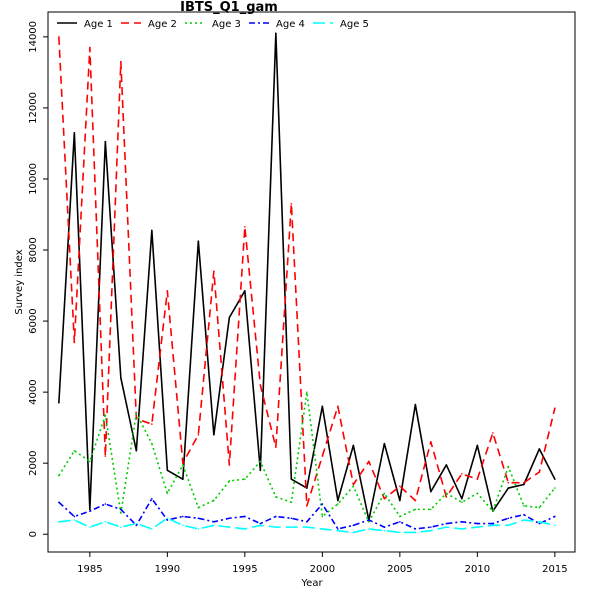 The height and width of the screenshot is (600, 600). I want to click on legend-item: Age 3, so click(213, 24).